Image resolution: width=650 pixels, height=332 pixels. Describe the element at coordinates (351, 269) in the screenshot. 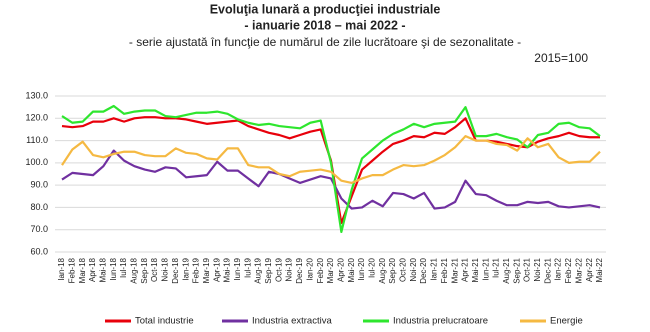

I see `x-tick-label: Mai-20` at that location.